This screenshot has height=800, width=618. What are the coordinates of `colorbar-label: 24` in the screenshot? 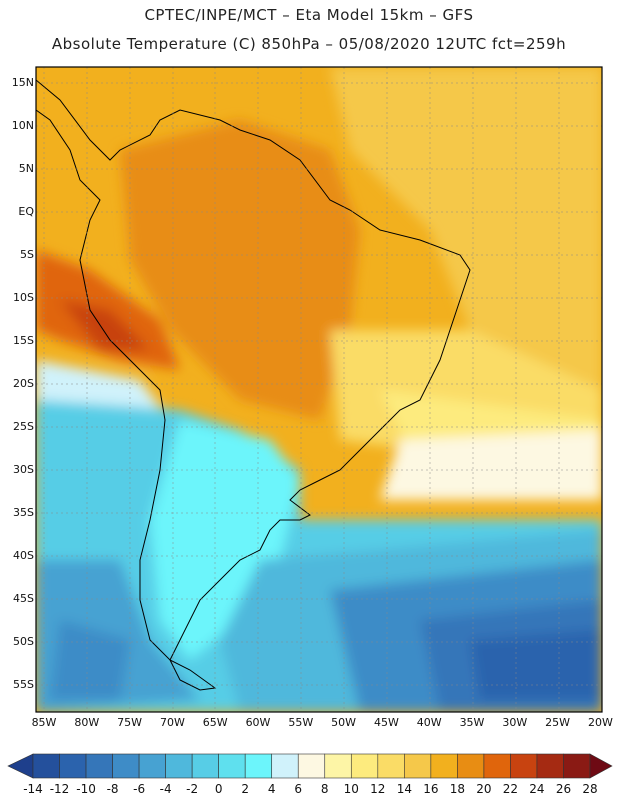 It's located at (537, 789).